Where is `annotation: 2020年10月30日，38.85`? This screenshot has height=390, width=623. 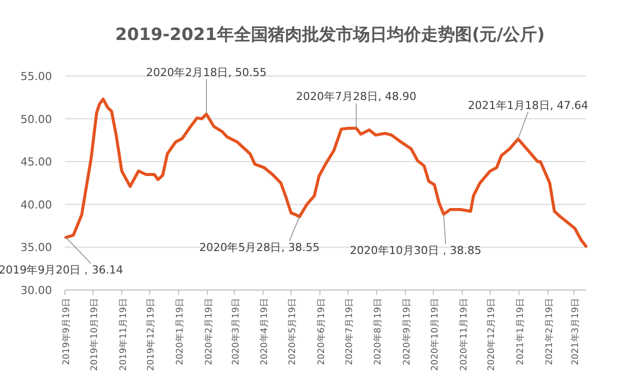
annotation: 2020年10月30日，38.85 is located at coordinates (416, 251).